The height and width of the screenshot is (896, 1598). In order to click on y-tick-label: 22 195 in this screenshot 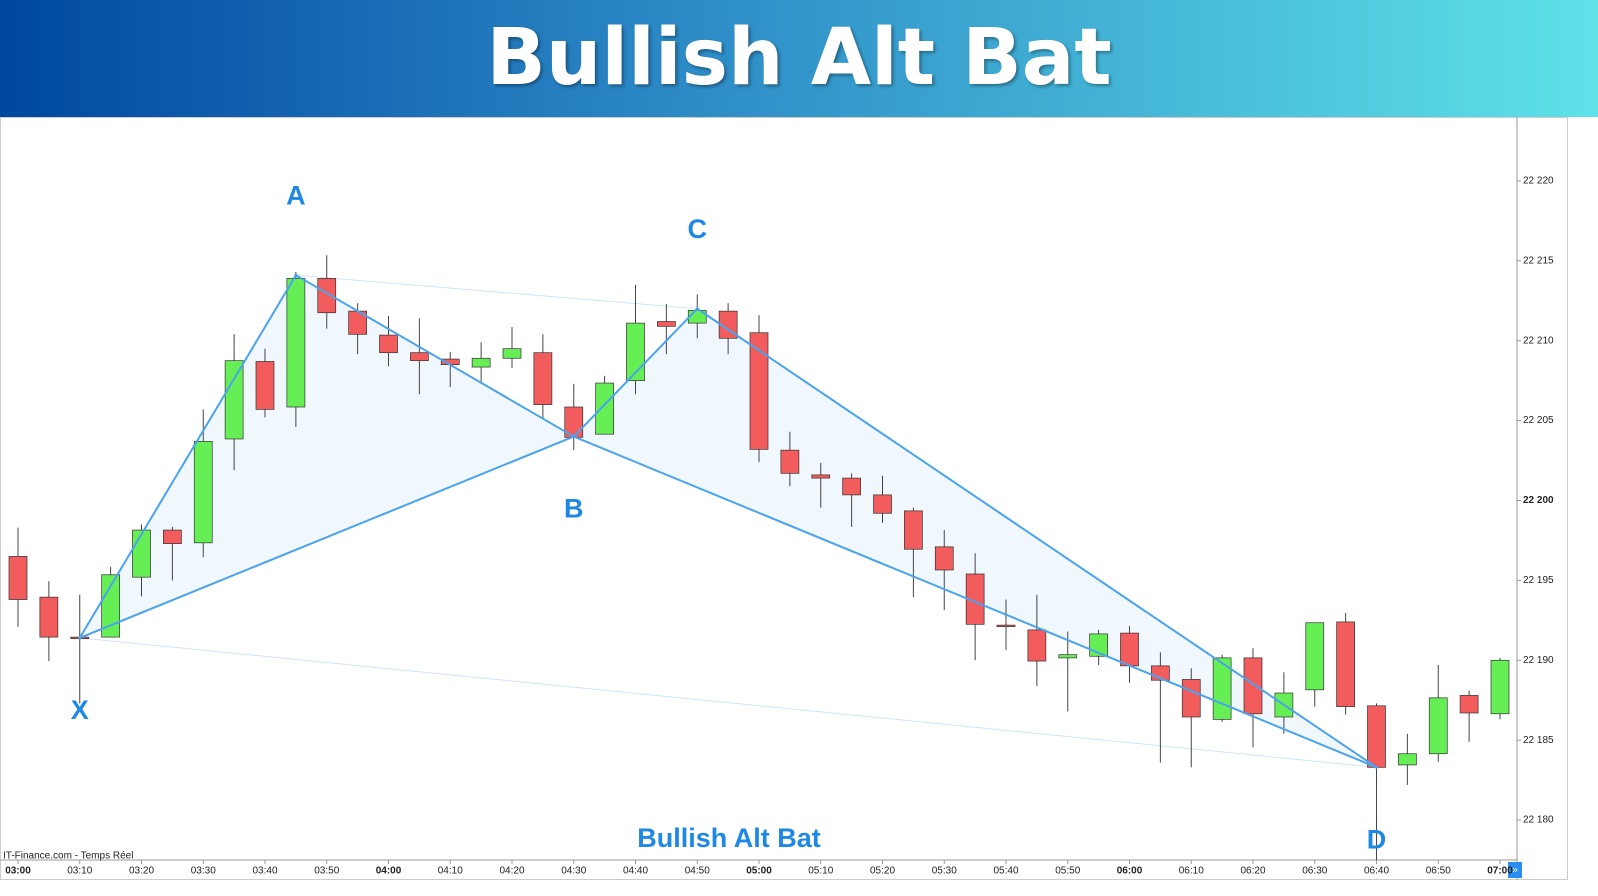, I will do `click(1538, 580)`.